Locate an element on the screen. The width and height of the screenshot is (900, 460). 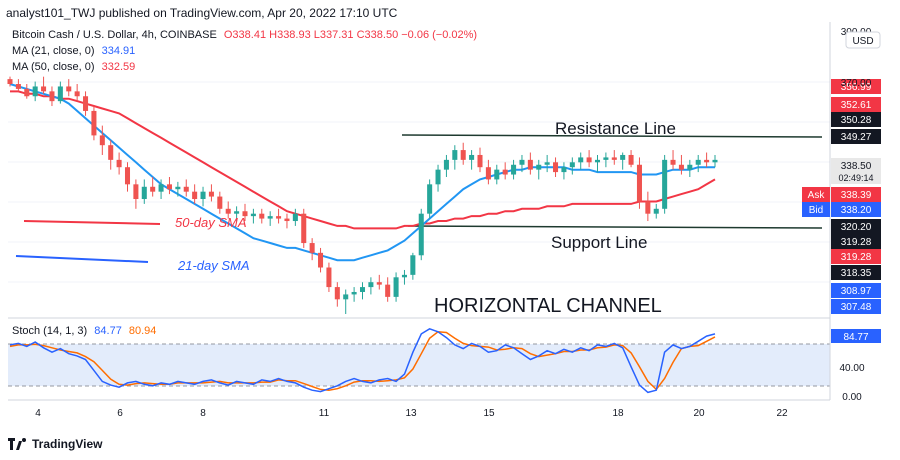
price-badge-value: 318.35 is located at coordinates (856, 273).